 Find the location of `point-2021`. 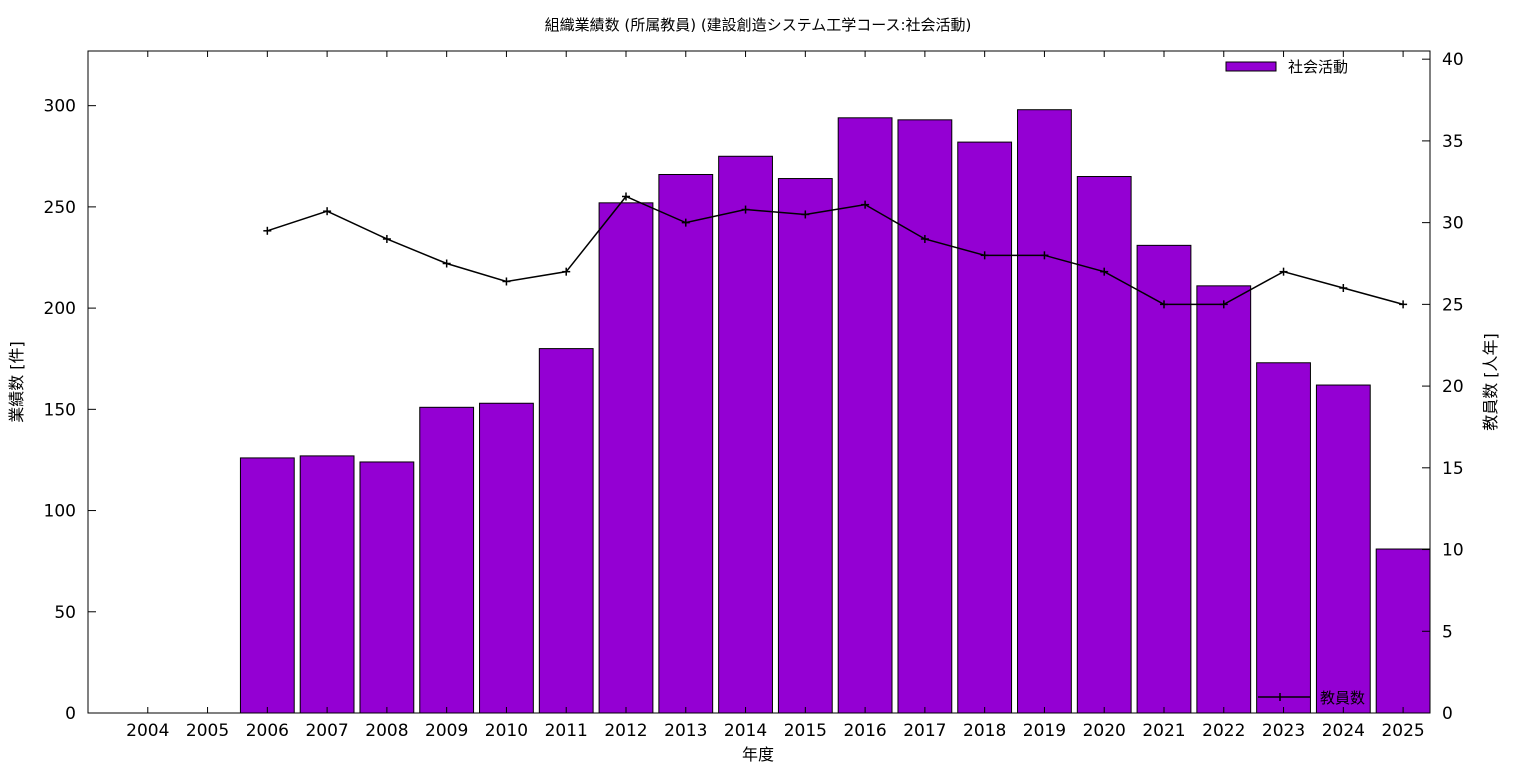

point-2021 is located at coordinates (1163, 304).